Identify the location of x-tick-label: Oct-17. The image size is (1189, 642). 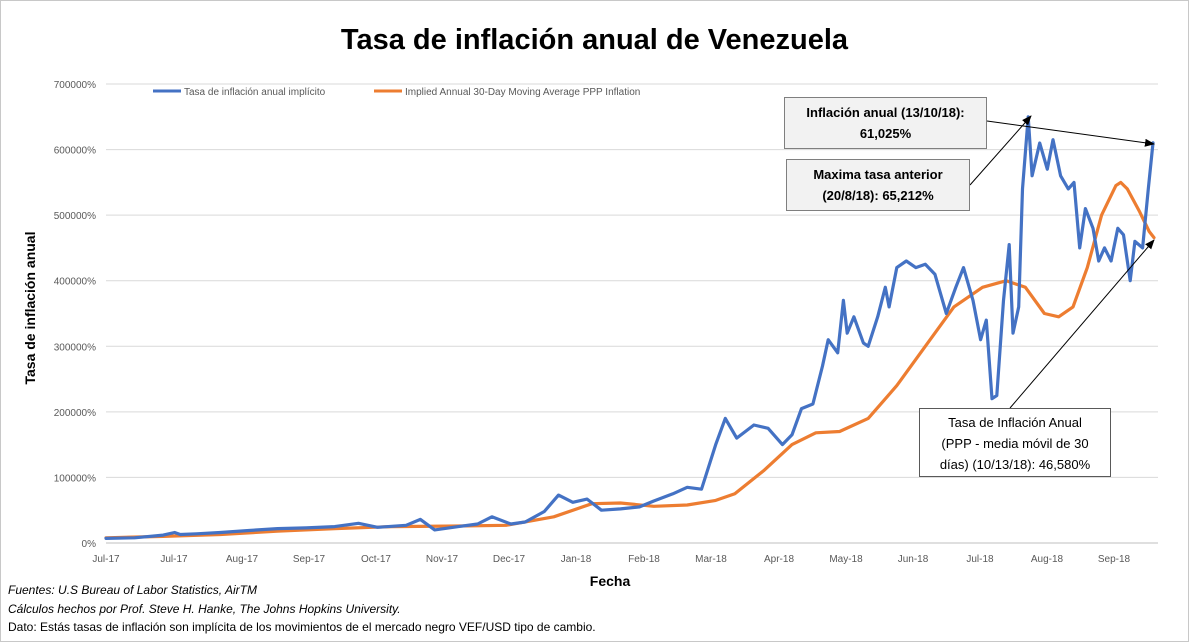
(376, 559).